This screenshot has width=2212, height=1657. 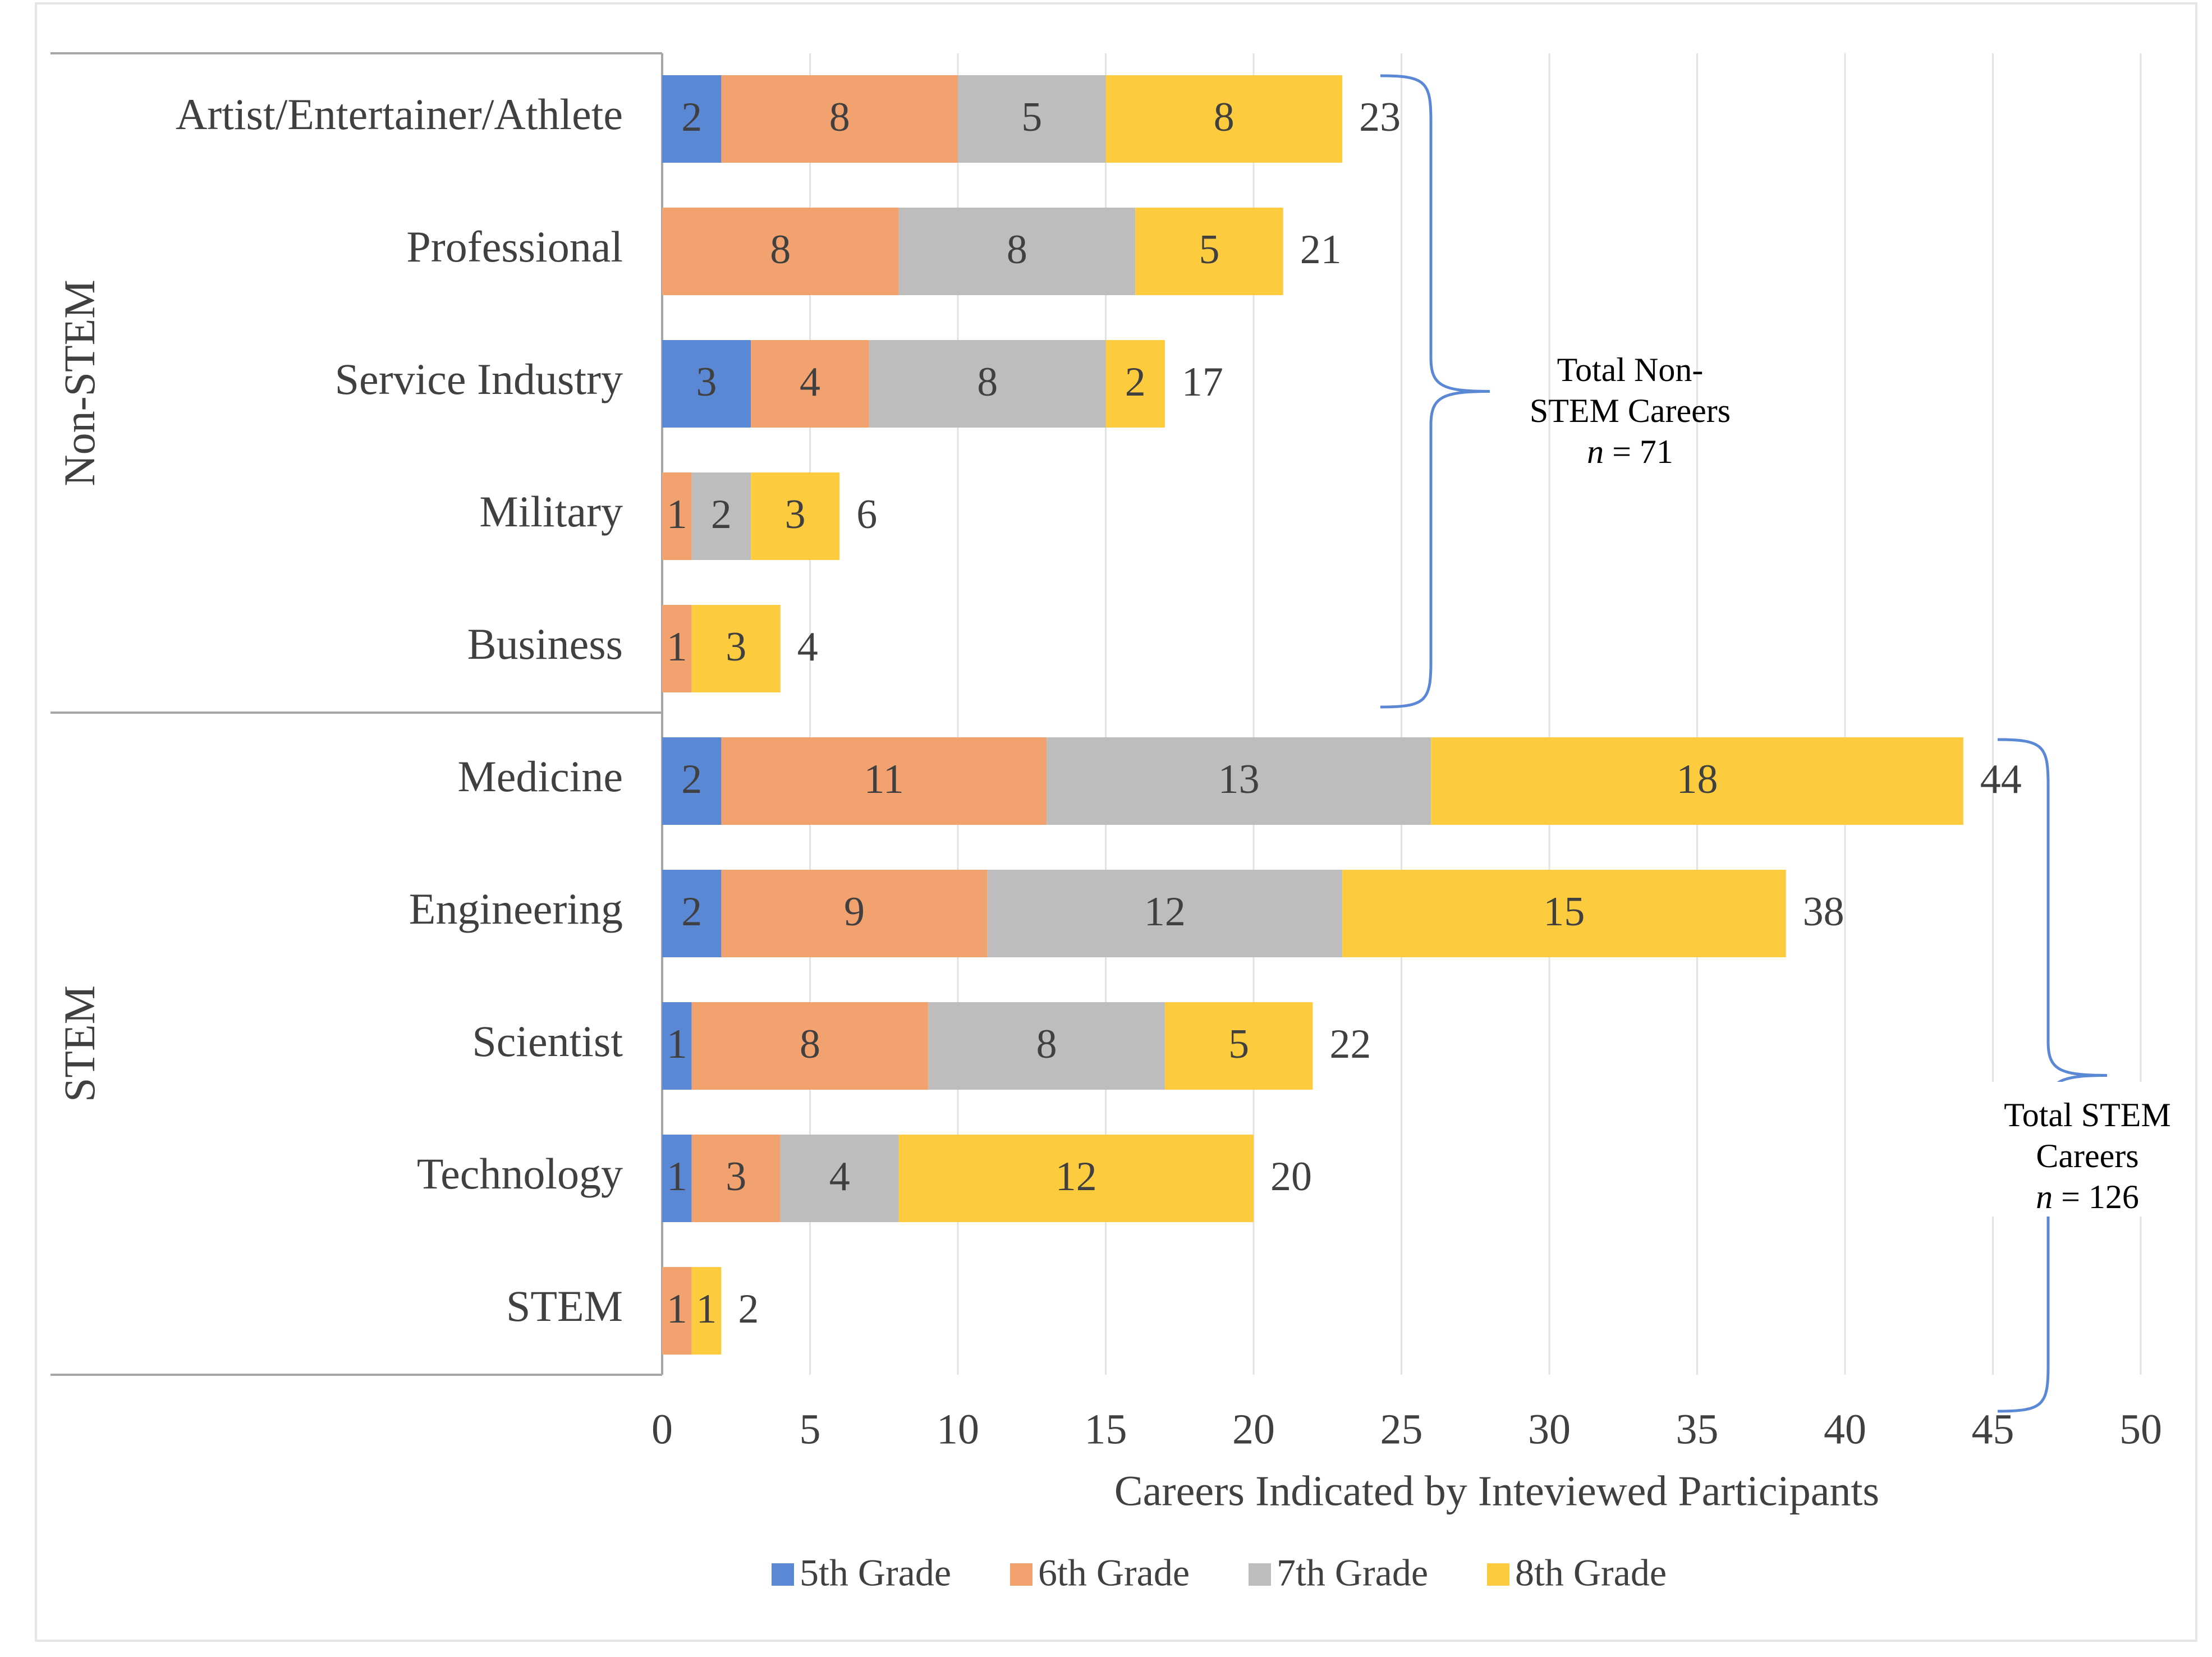 What do you see at coordinates (1352, 1573) in the screenshot?
I see `legend-label: 7th Grade` at bounding box center [1352, 1573].